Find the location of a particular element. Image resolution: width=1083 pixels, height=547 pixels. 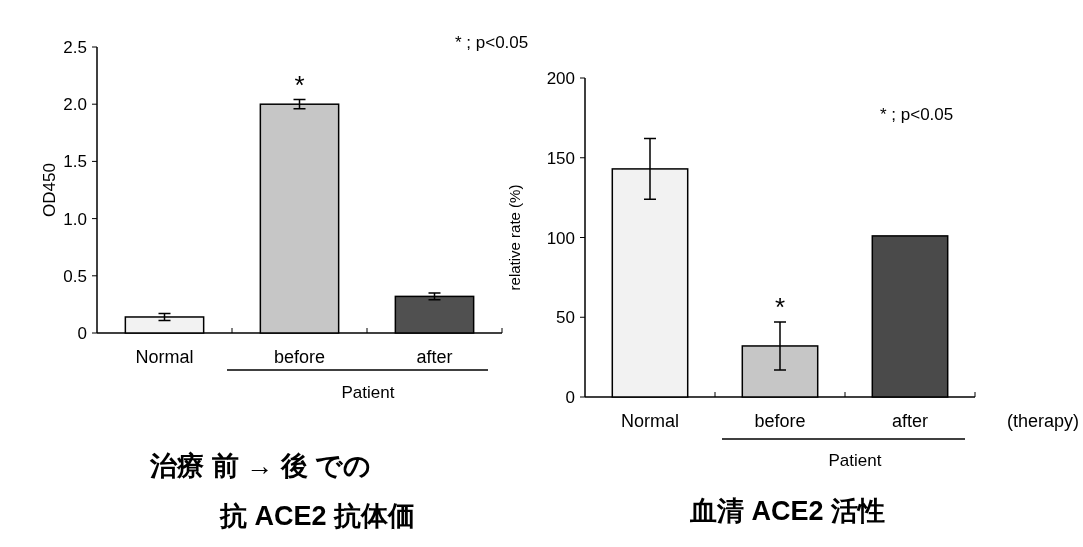

y-tick-label: 150 is located at coordinates (560, 158).